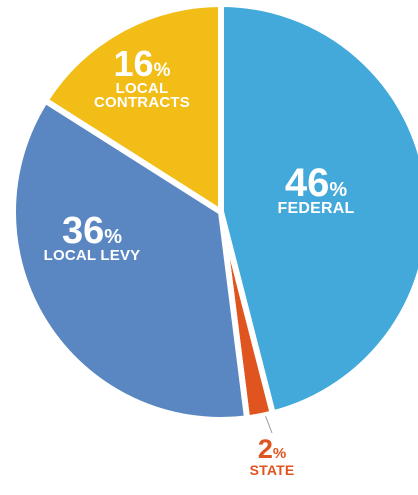 Image resolution: width=418 pixels, height=495 pixels. I want to click on slice-name-state: STATE, so click(272, 470).